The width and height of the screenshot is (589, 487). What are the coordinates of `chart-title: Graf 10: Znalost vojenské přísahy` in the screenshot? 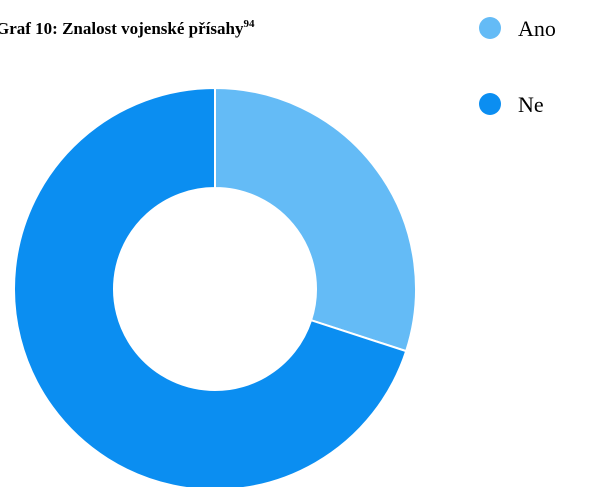 It's located at (122, 28).